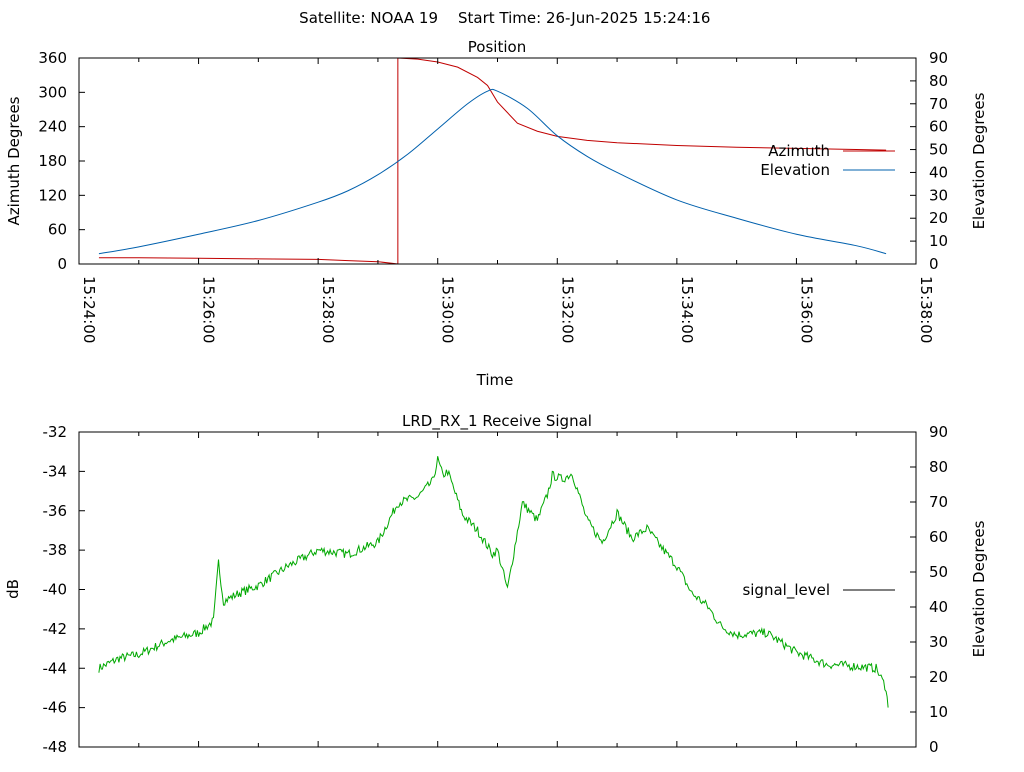 The height and width of the screenshot is (772, 1024). Describe the element at coordinates (806, 309) in the screenshot. I see `x-tick-label: 15:36:00` at that location.